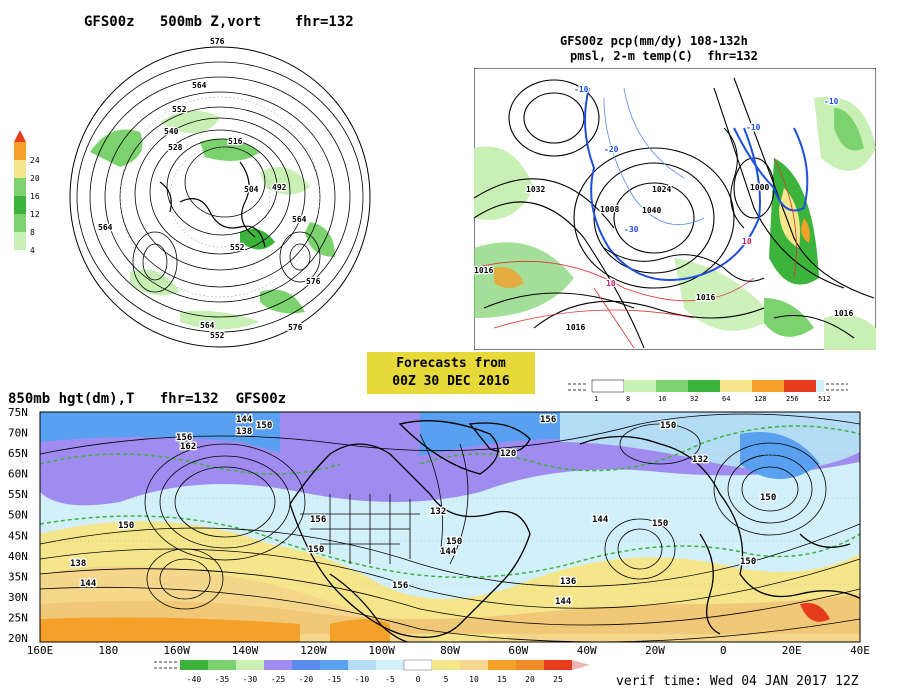 This screenshot has width=900, height=700. I want to click on latitude-label: 40N, so click(18, 556).